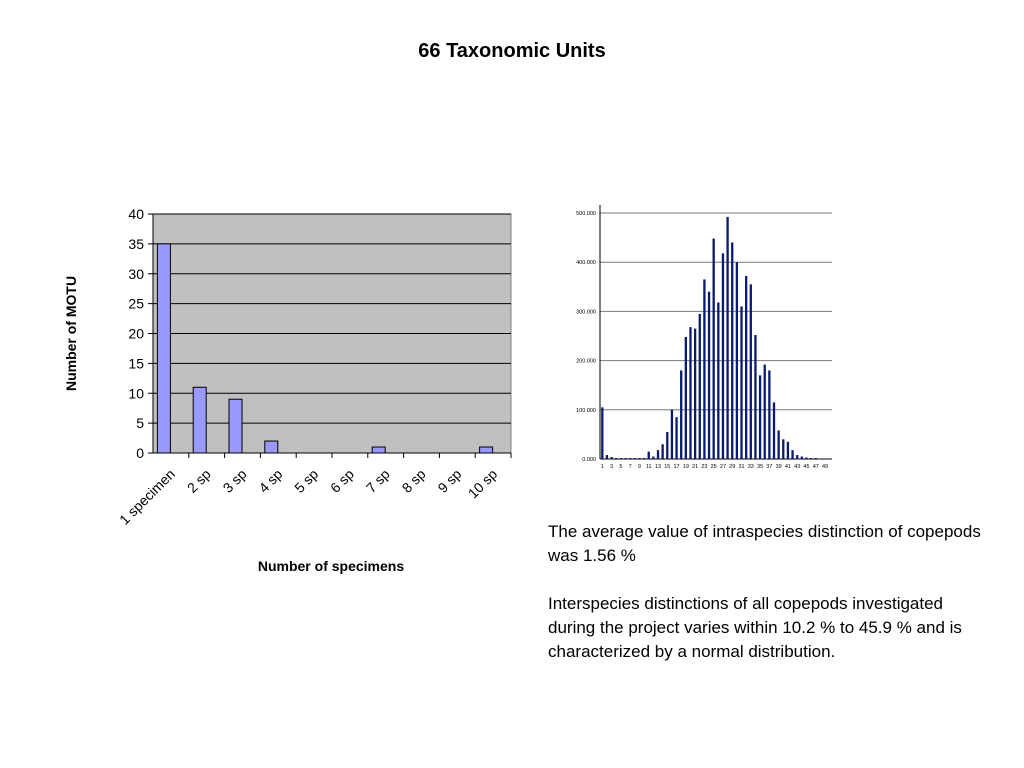 The height and width of the screenshot is (768, 1024). I want to click on x-tick-label: 5, so click(620, 467).